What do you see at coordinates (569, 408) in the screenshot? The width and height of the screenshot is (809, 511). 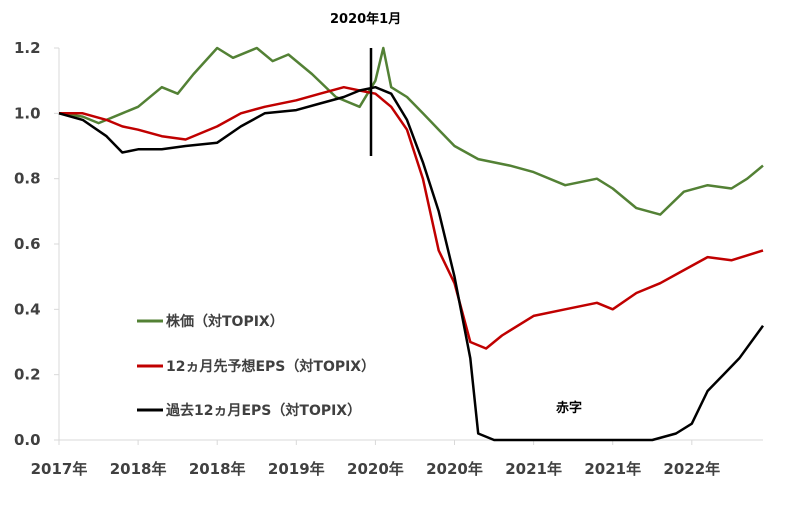 I see `loss-label: 赤字` at bounding box center [569, 408].